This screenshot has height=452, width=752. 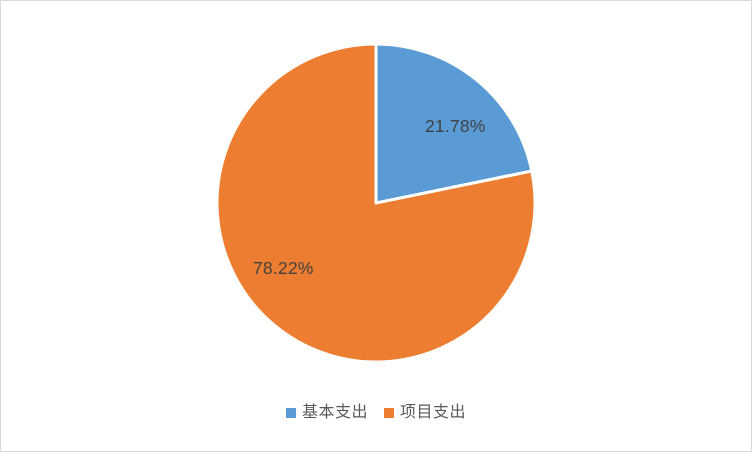 What do you see at coordinates (376, 413) in the screenshot?
I see `chart-legend: 基本支出 项目支出` at bounding box center [376, 413].